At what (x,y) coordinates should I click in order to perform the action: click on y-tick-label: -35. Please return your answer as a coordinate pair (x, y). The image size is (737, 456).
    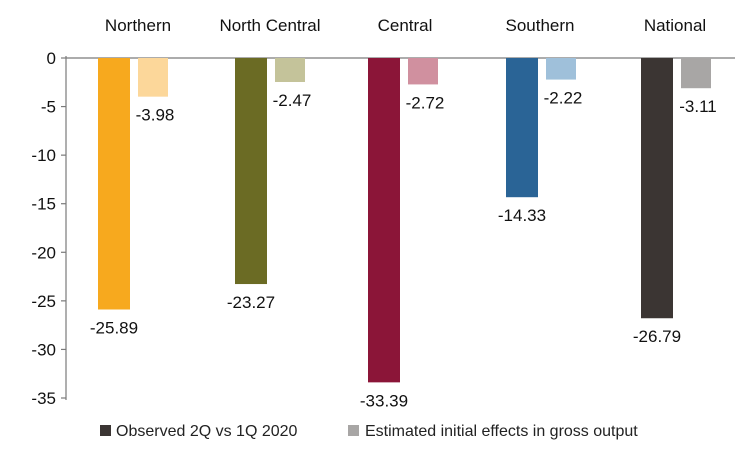
    Looking at the image, I should click on (43, 398).